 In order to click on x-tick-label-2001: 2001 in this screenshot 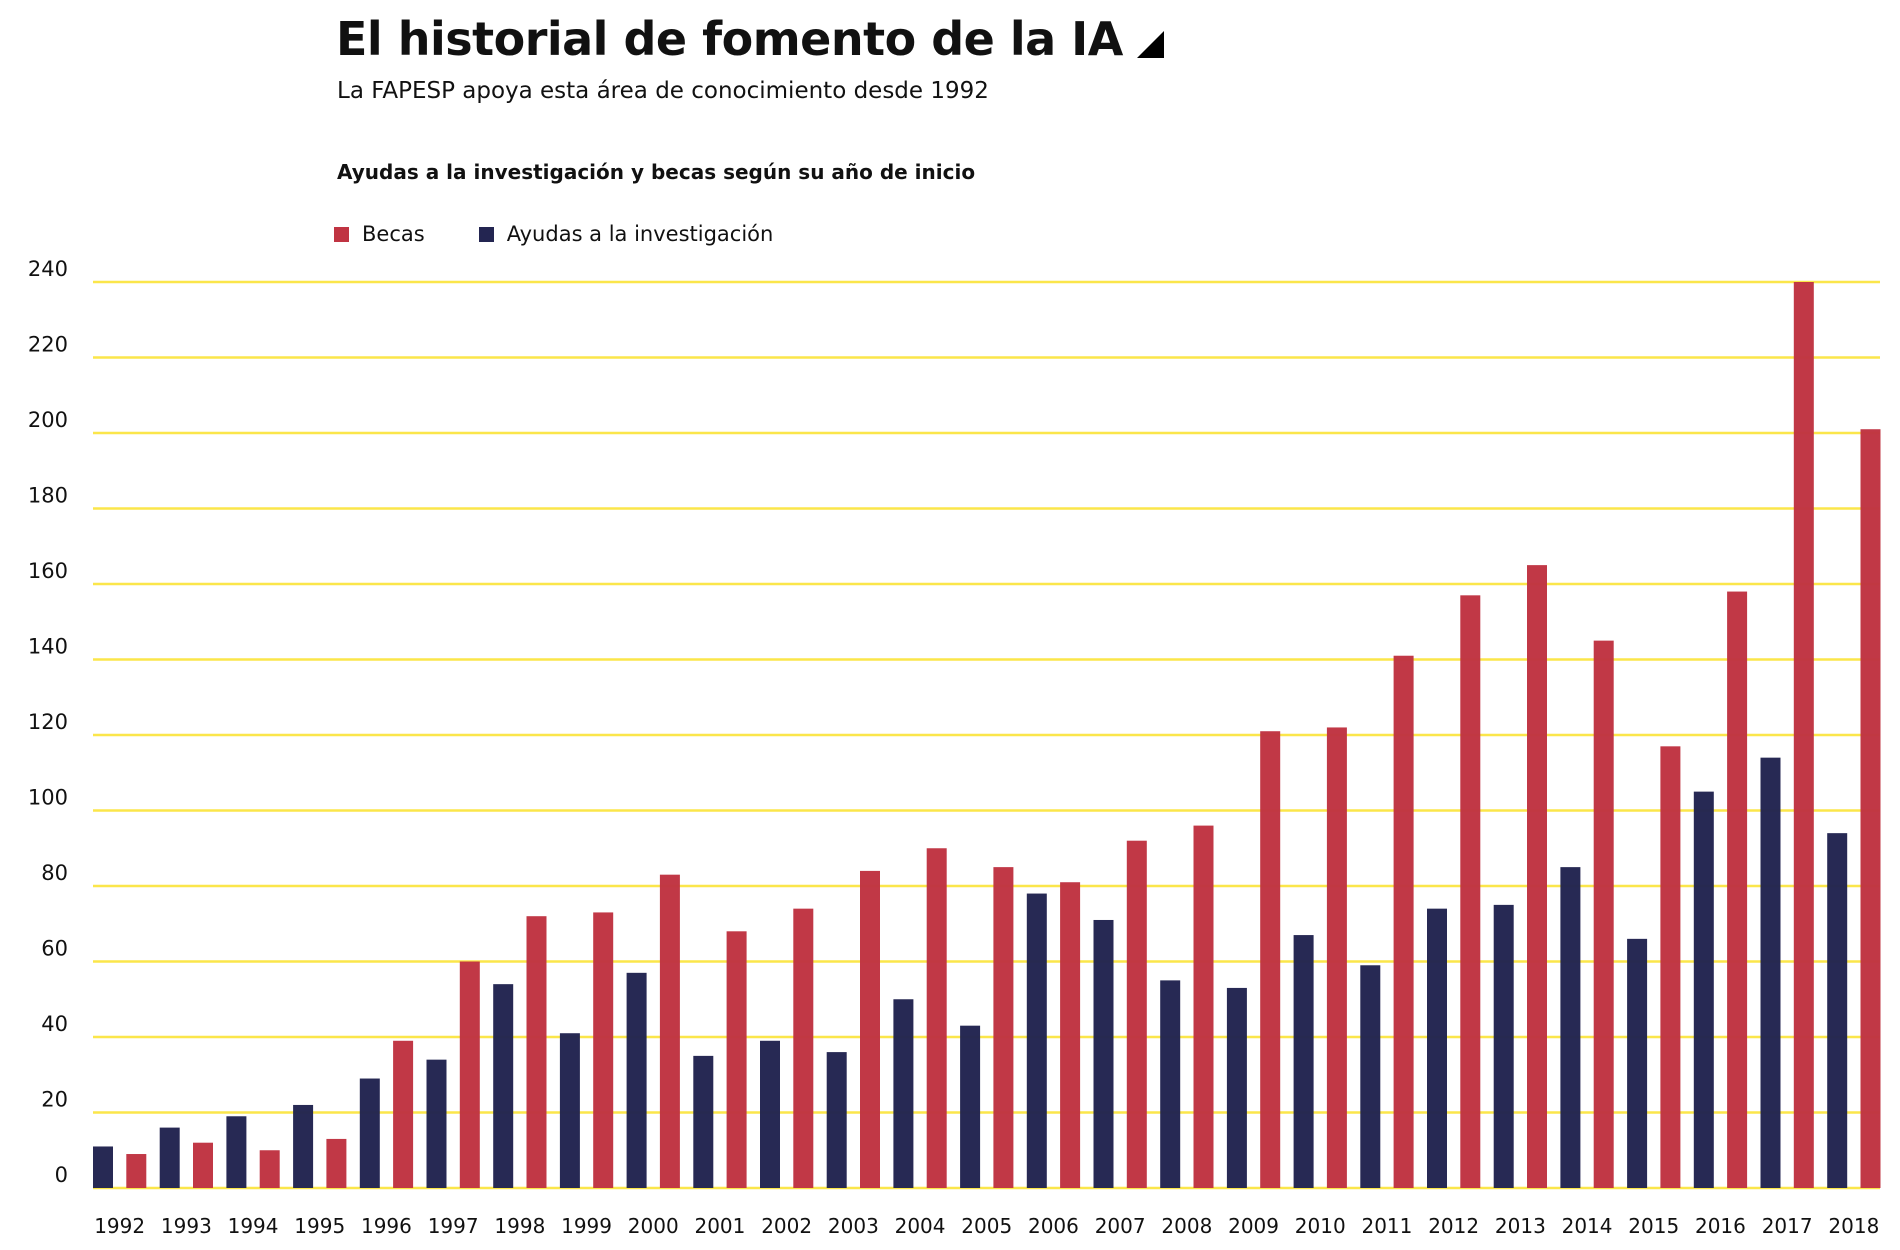, I will do `click(719, 1226)`.